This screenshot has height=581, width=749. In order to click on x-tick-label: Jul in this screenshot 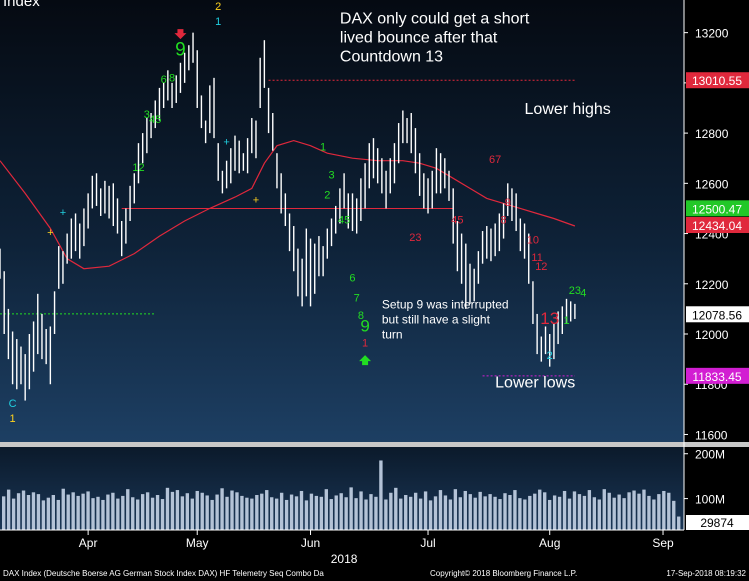, I will do `click(427, 543)`.